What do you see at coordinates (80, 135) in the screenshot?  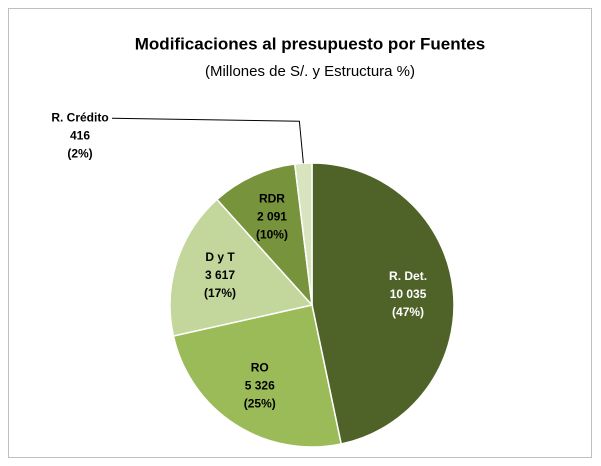 I see `data-label: 416` at bounding box center [80, 135].